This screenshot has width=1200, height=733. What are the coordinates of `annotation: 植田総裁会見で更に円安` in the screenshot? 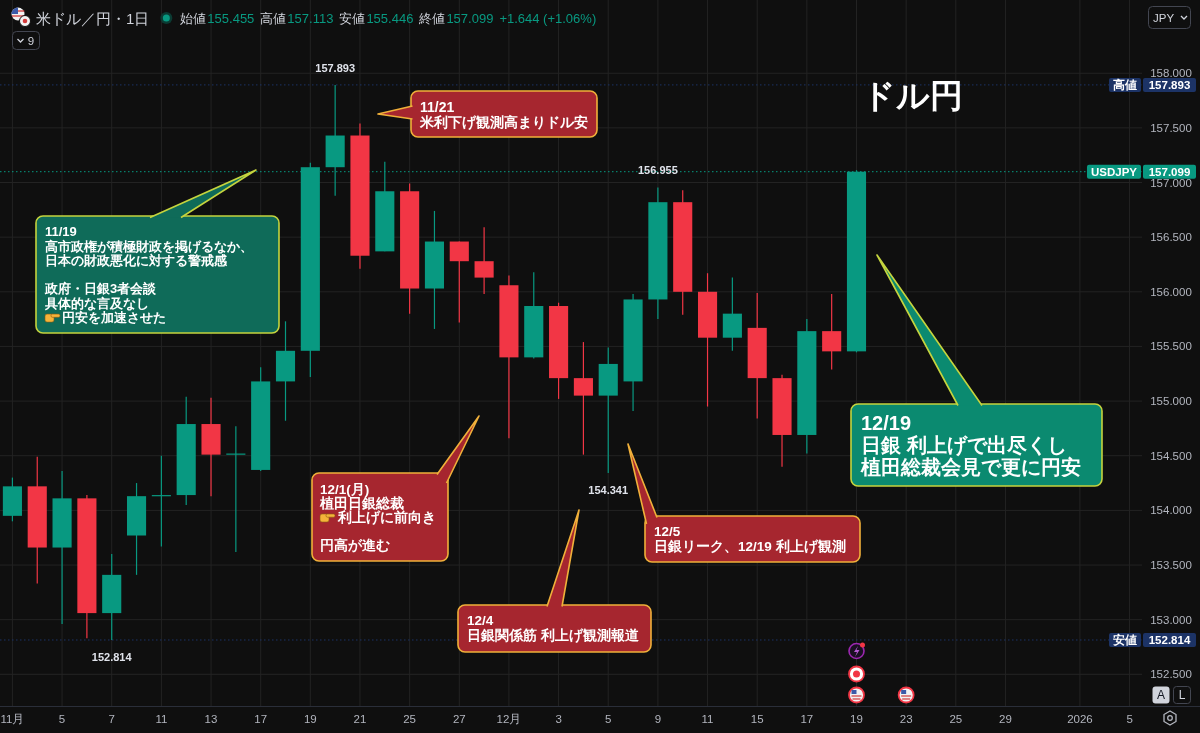 It's located at (970, 467).